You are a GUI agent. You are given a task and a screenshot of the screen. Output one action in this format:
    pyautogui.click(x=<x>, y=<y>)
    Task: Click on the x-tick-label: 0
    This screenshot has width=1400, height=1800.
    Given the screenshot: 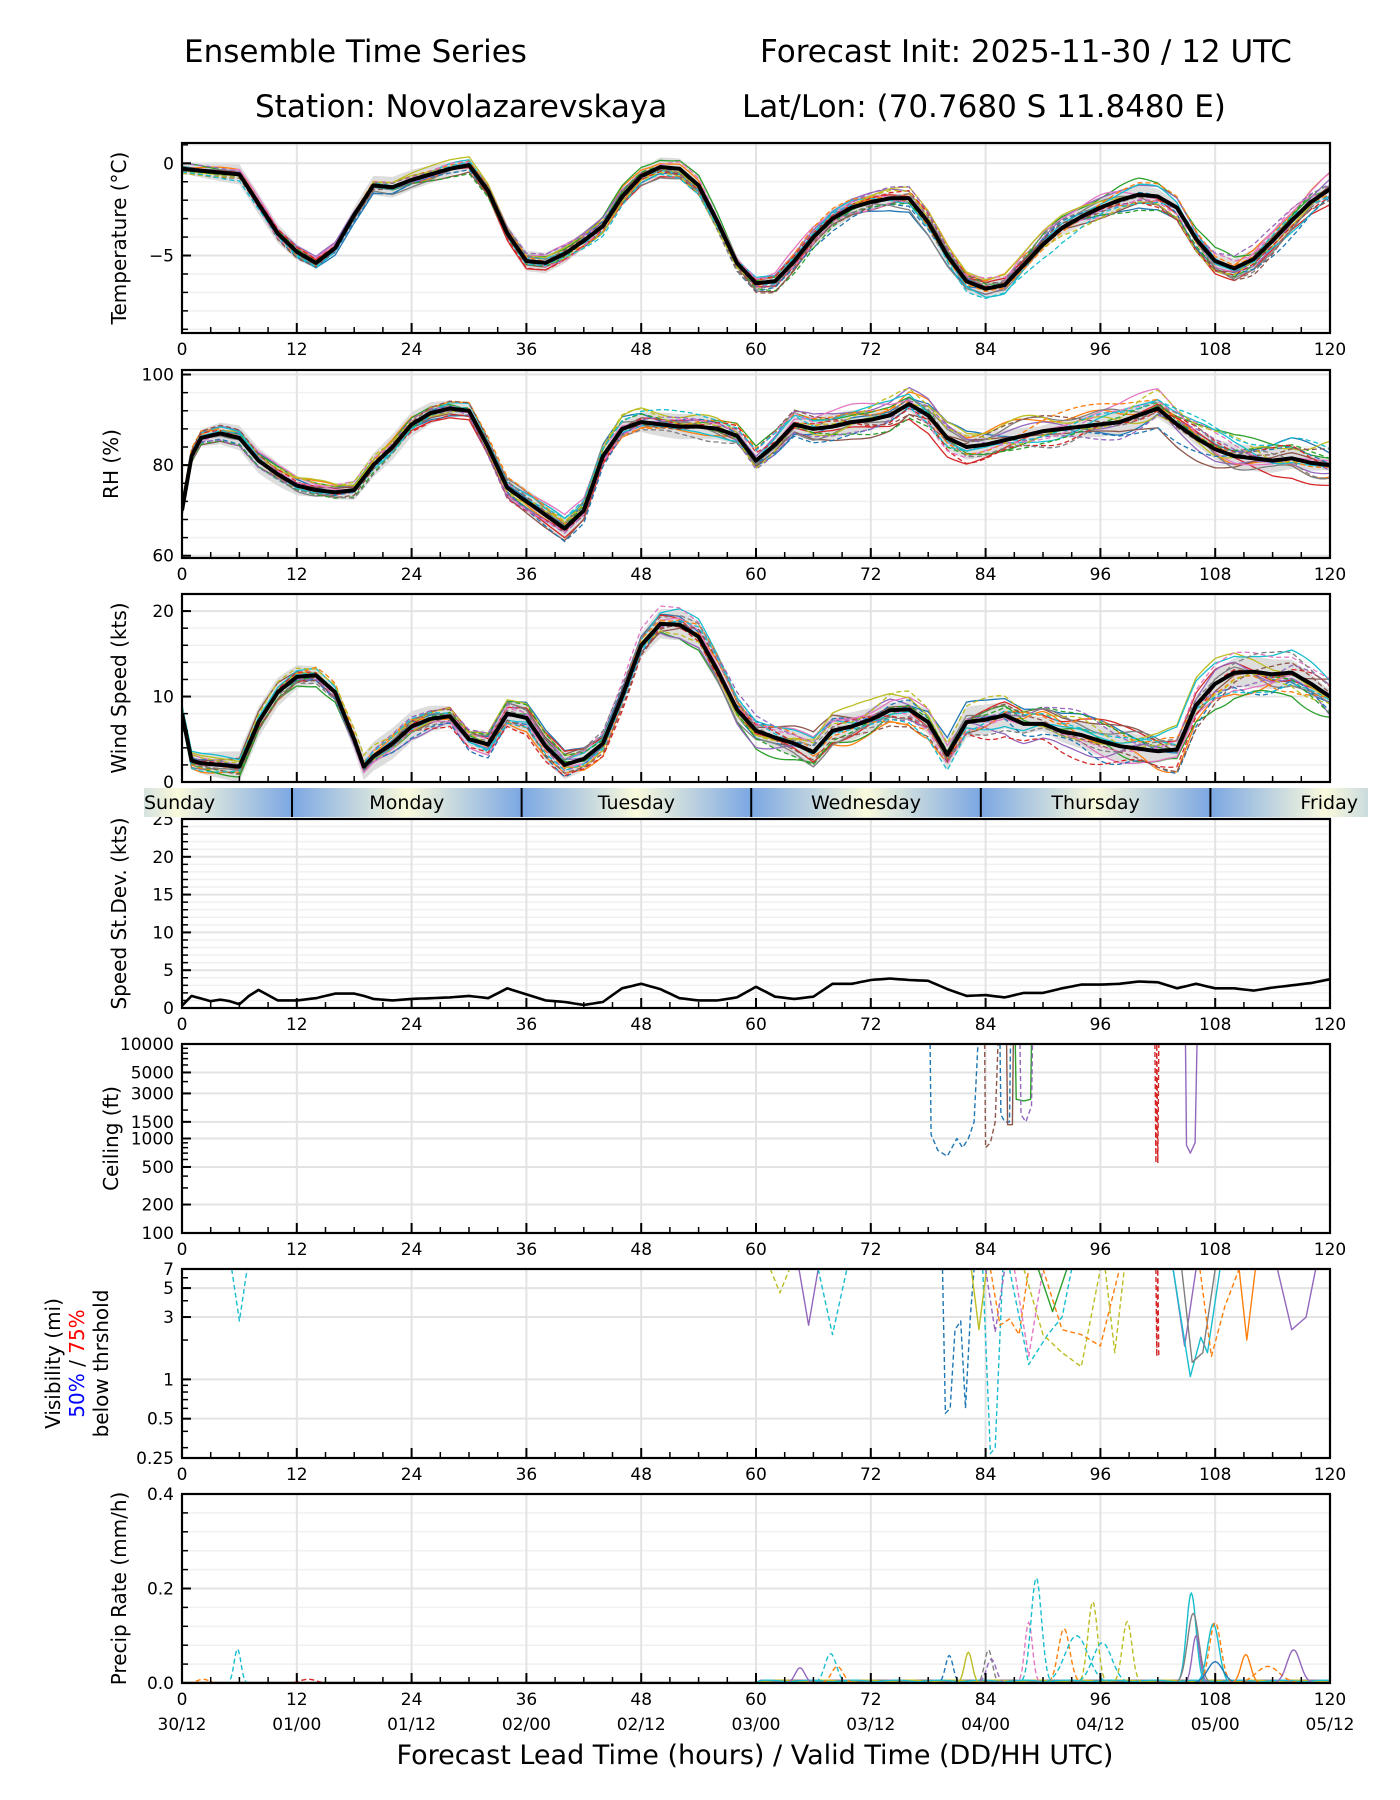 What is the action you would take?
    pyautogui.click(x=182, y=350)
    